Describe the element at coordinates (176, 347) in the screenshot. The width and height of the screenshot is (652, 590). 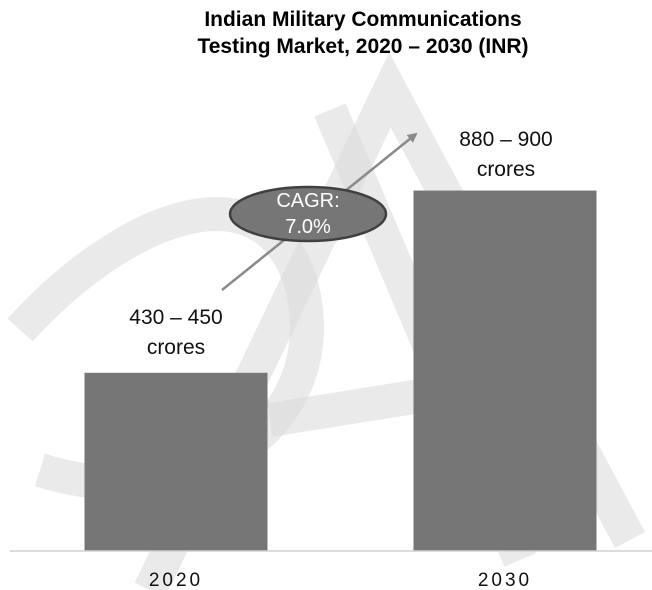
I see `bar-label-2020-unit: crores` at that location.